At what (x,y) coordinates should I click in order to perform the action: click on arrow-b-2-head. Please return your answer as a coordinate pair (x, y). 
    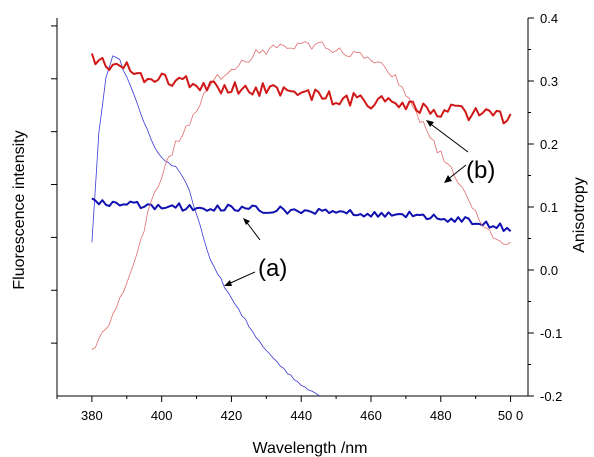
    Looking at the image, I should click on (448, 179).